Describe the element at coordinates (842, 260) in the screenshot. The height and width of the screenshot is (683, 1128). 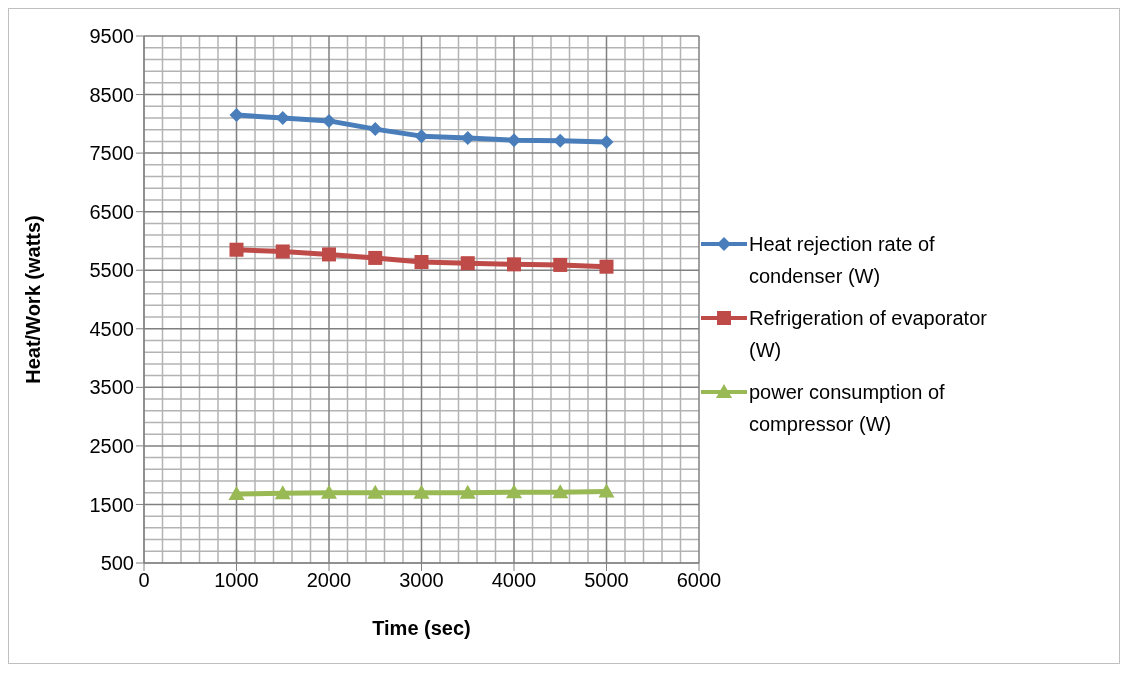
I see `legend-label: Heat rejection rate of condenser (W)` at that location.